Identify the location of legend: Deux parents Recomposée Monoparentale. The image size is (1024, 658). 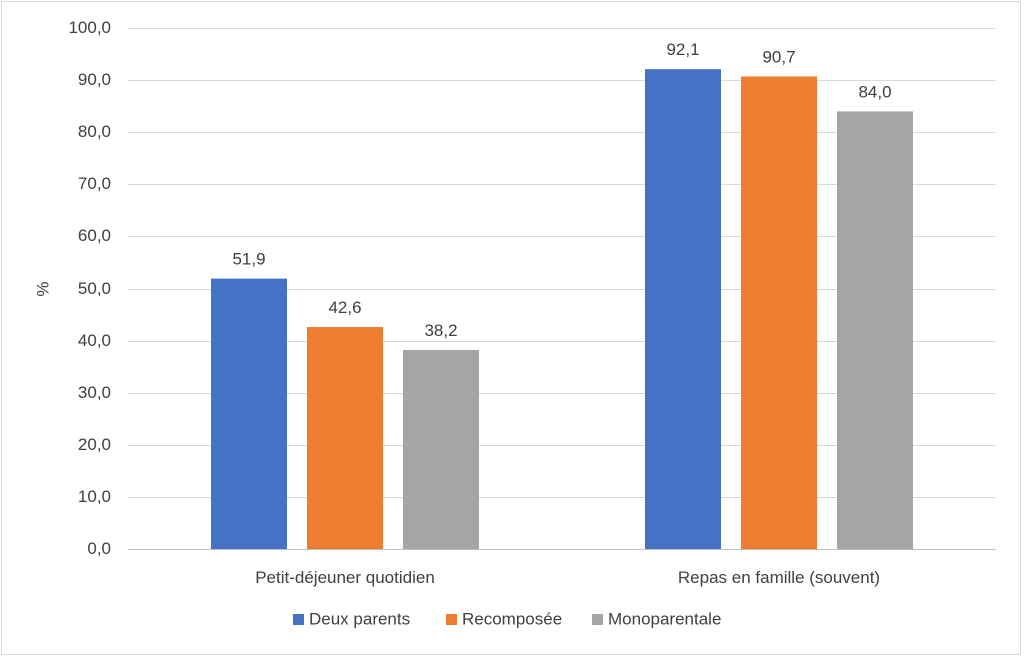
(507, 618).